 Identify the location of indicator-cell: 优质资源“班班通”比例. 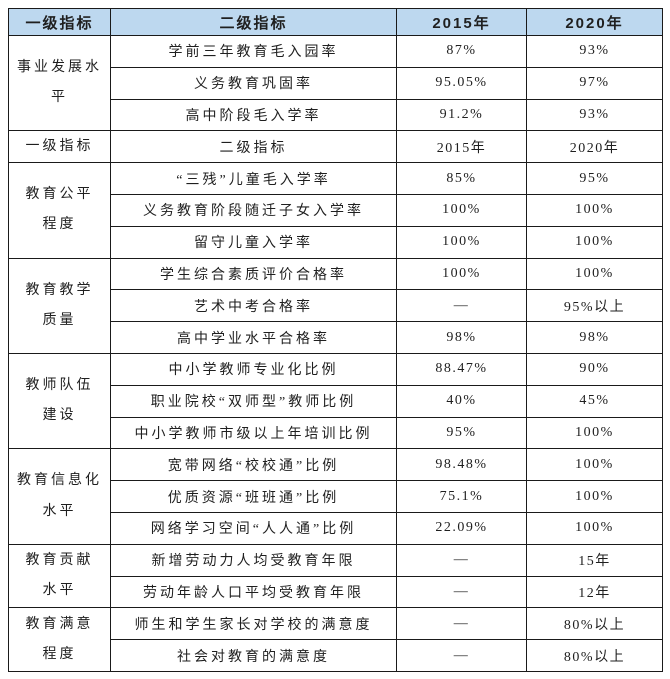
(253, 496).